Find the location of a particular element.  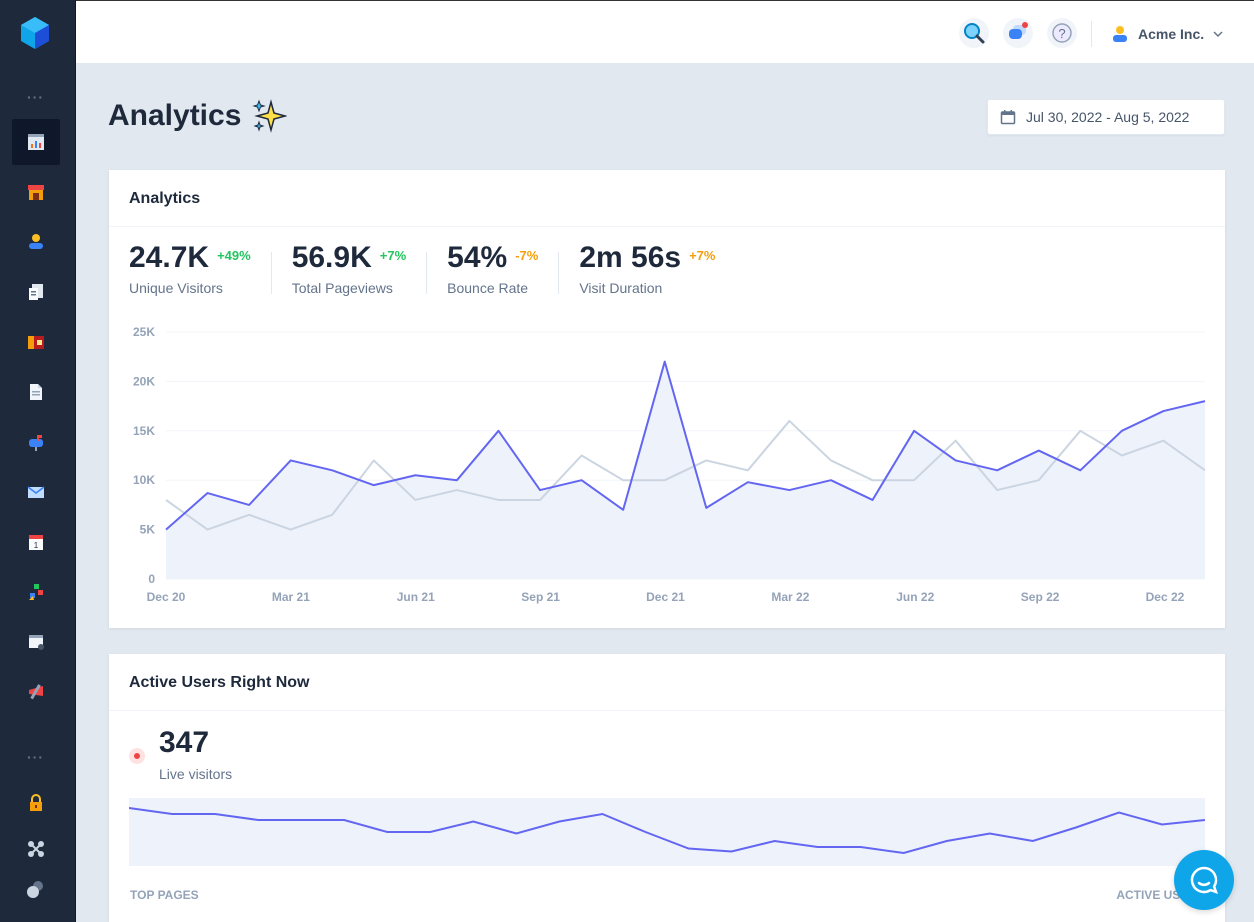

x-tick-label: Jun 22 is located at coordinates (915, 597).